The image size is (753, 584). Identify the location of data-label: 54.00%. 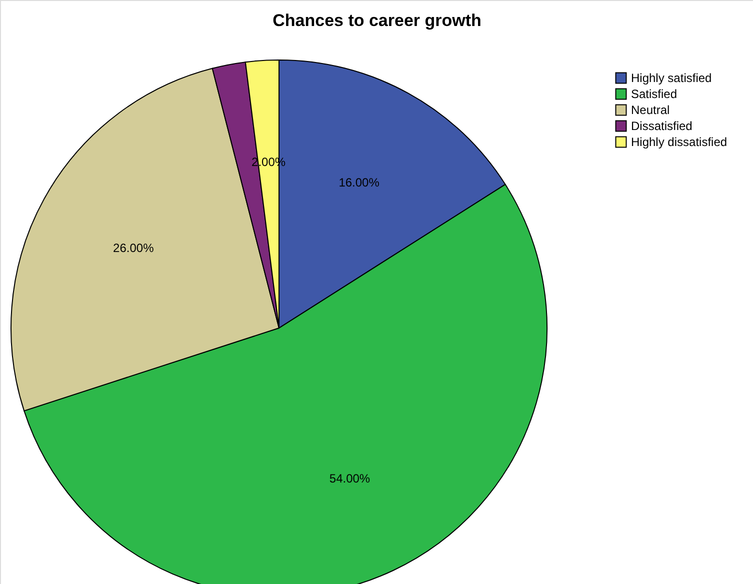
(349, 478).